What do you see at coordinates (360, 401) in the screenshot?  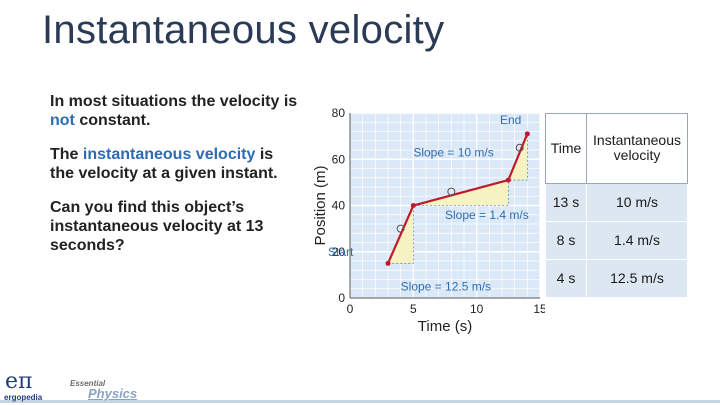 I see `footer-divider` at bounding box center [360, 401].